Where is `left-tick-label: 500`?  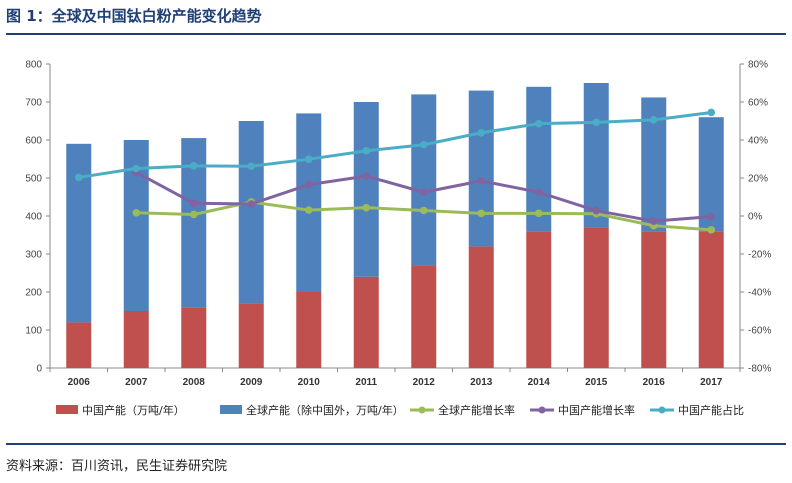 left-tick-label: 500 is located at coordinates (33, 179).